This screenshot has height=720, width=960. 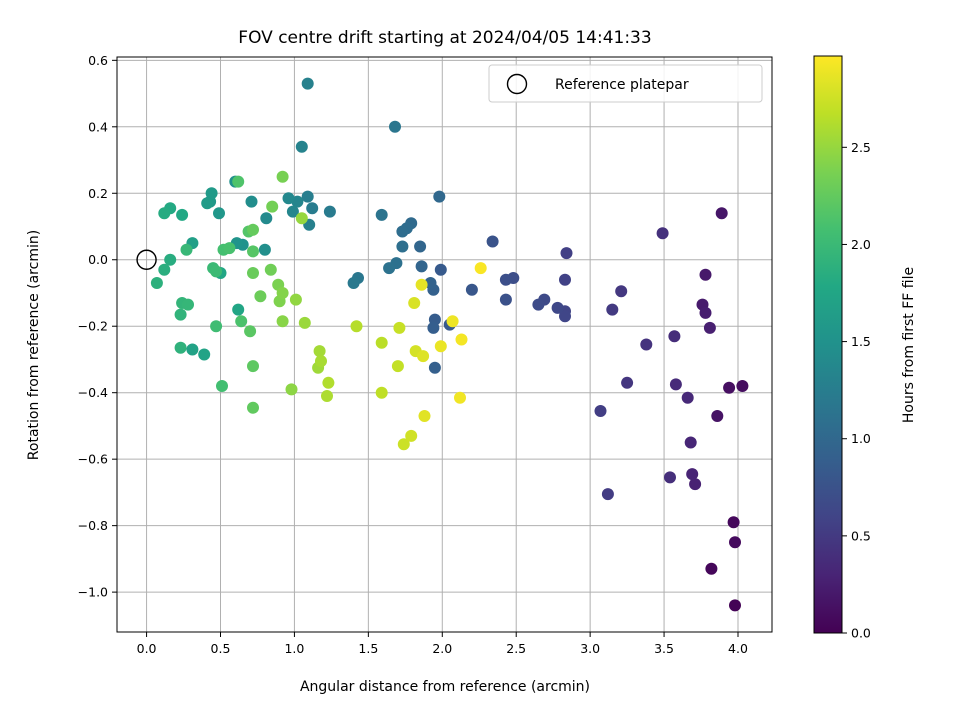 What do you see at coordinates (98, 259) in the screenshot?
I see `y-tick-label: 0.0` at bounding box center [98, 259].